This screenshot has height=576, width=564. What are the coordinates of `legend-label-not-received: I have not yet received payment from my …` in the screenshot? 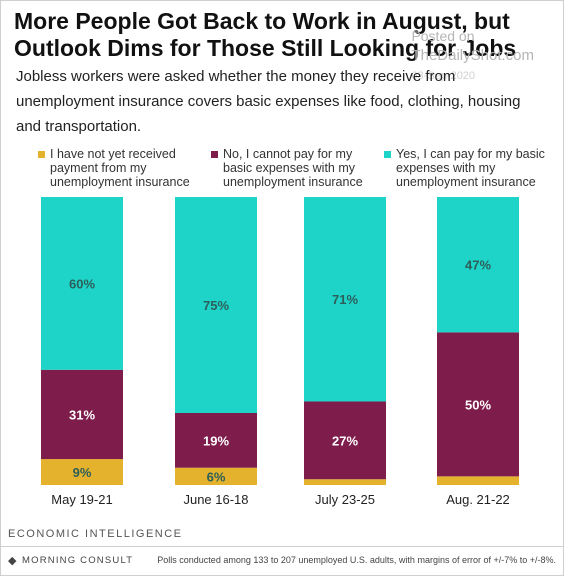 It's located at (120, 168).